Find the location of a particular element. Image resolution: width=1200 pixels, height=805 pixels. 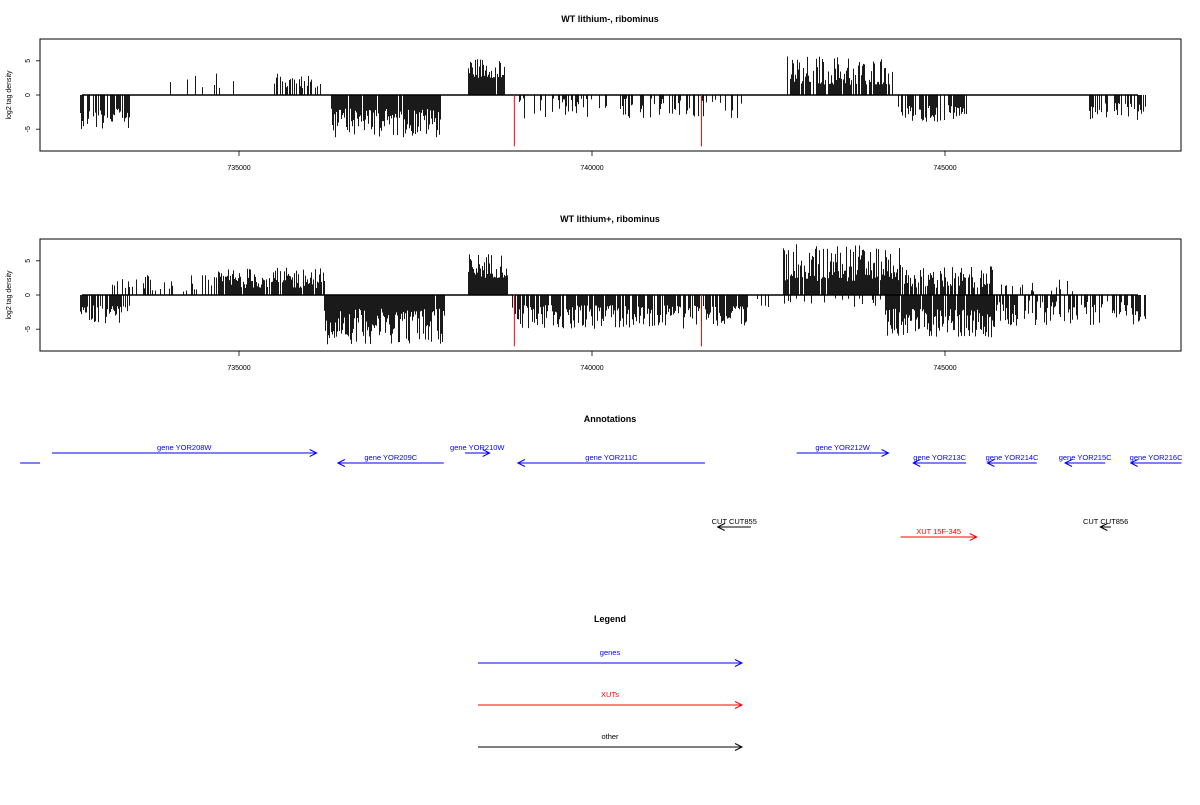

panel-title: WT lithium+, ribominus is located at coordinates (610, 219).